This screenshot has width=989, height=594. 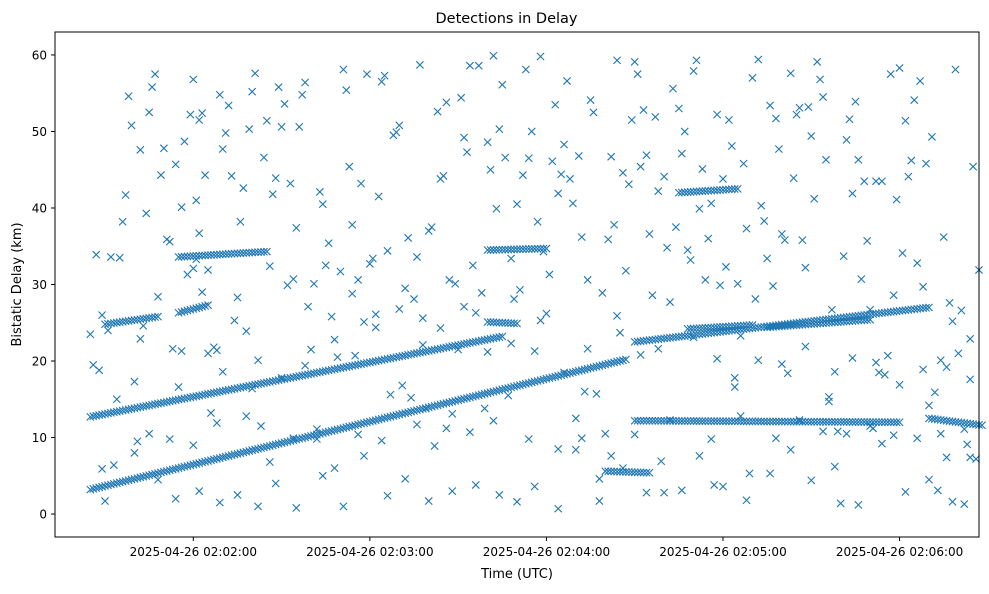 What do you see at coordinates (39, 285) in the screenshot?
I see `y-tick-label-3: 30` at bounding box center [39, 285].